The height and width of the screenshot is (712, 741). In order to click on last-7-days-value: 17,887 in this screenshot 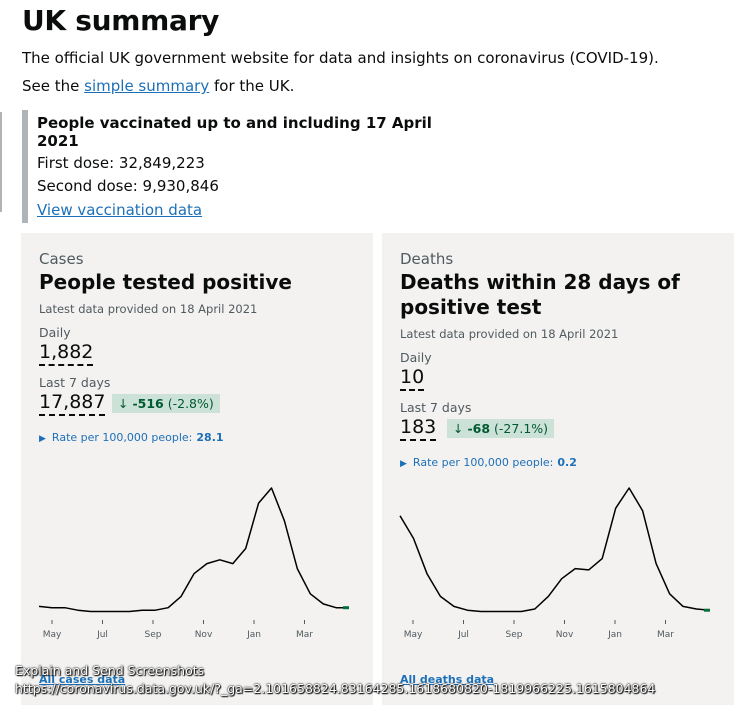, I will do `click(72, 404)`.